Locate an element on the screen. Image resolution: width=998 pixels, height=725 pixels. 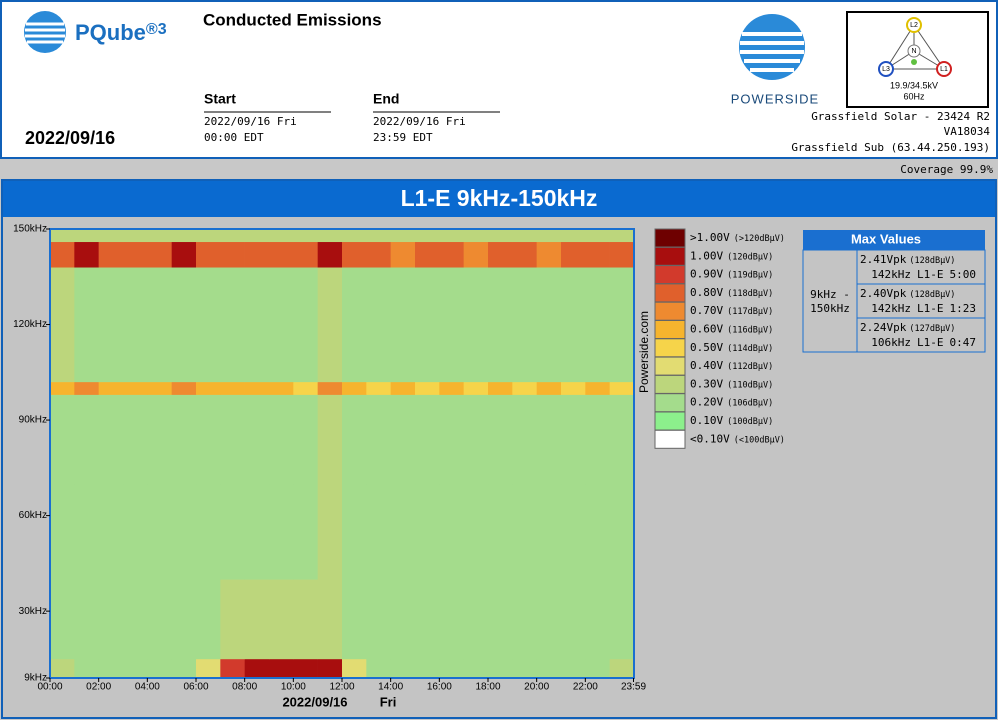
legend-value: 0.80V is located at coordinates (706, 292).